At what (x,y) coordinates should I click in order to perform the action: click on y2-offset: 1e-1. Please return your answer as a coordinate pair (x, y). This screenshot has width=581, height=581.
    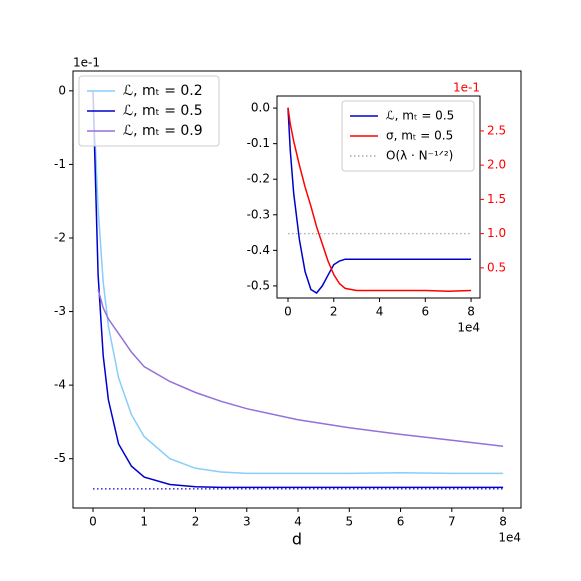
    Looking at the image, I should click on (466, 88).